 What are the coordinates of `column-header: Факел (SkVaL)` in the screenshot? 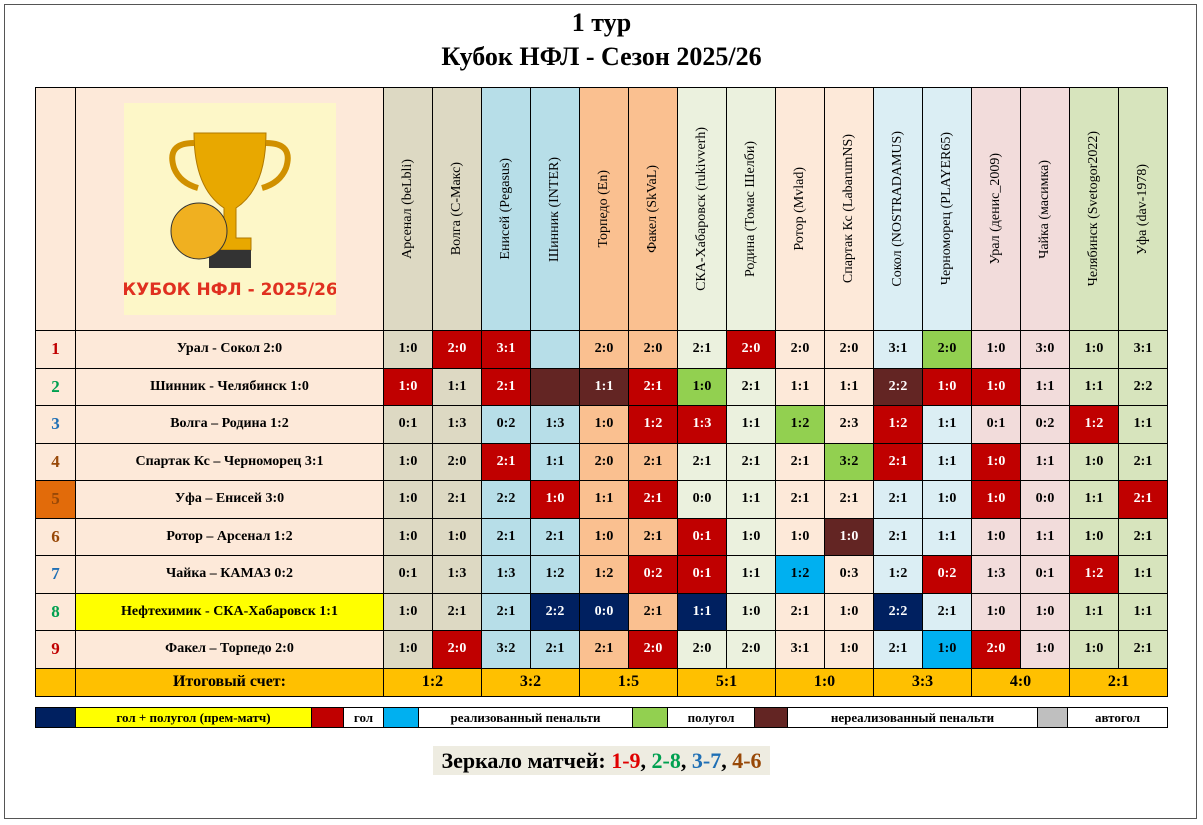 It's located at (653, 209).